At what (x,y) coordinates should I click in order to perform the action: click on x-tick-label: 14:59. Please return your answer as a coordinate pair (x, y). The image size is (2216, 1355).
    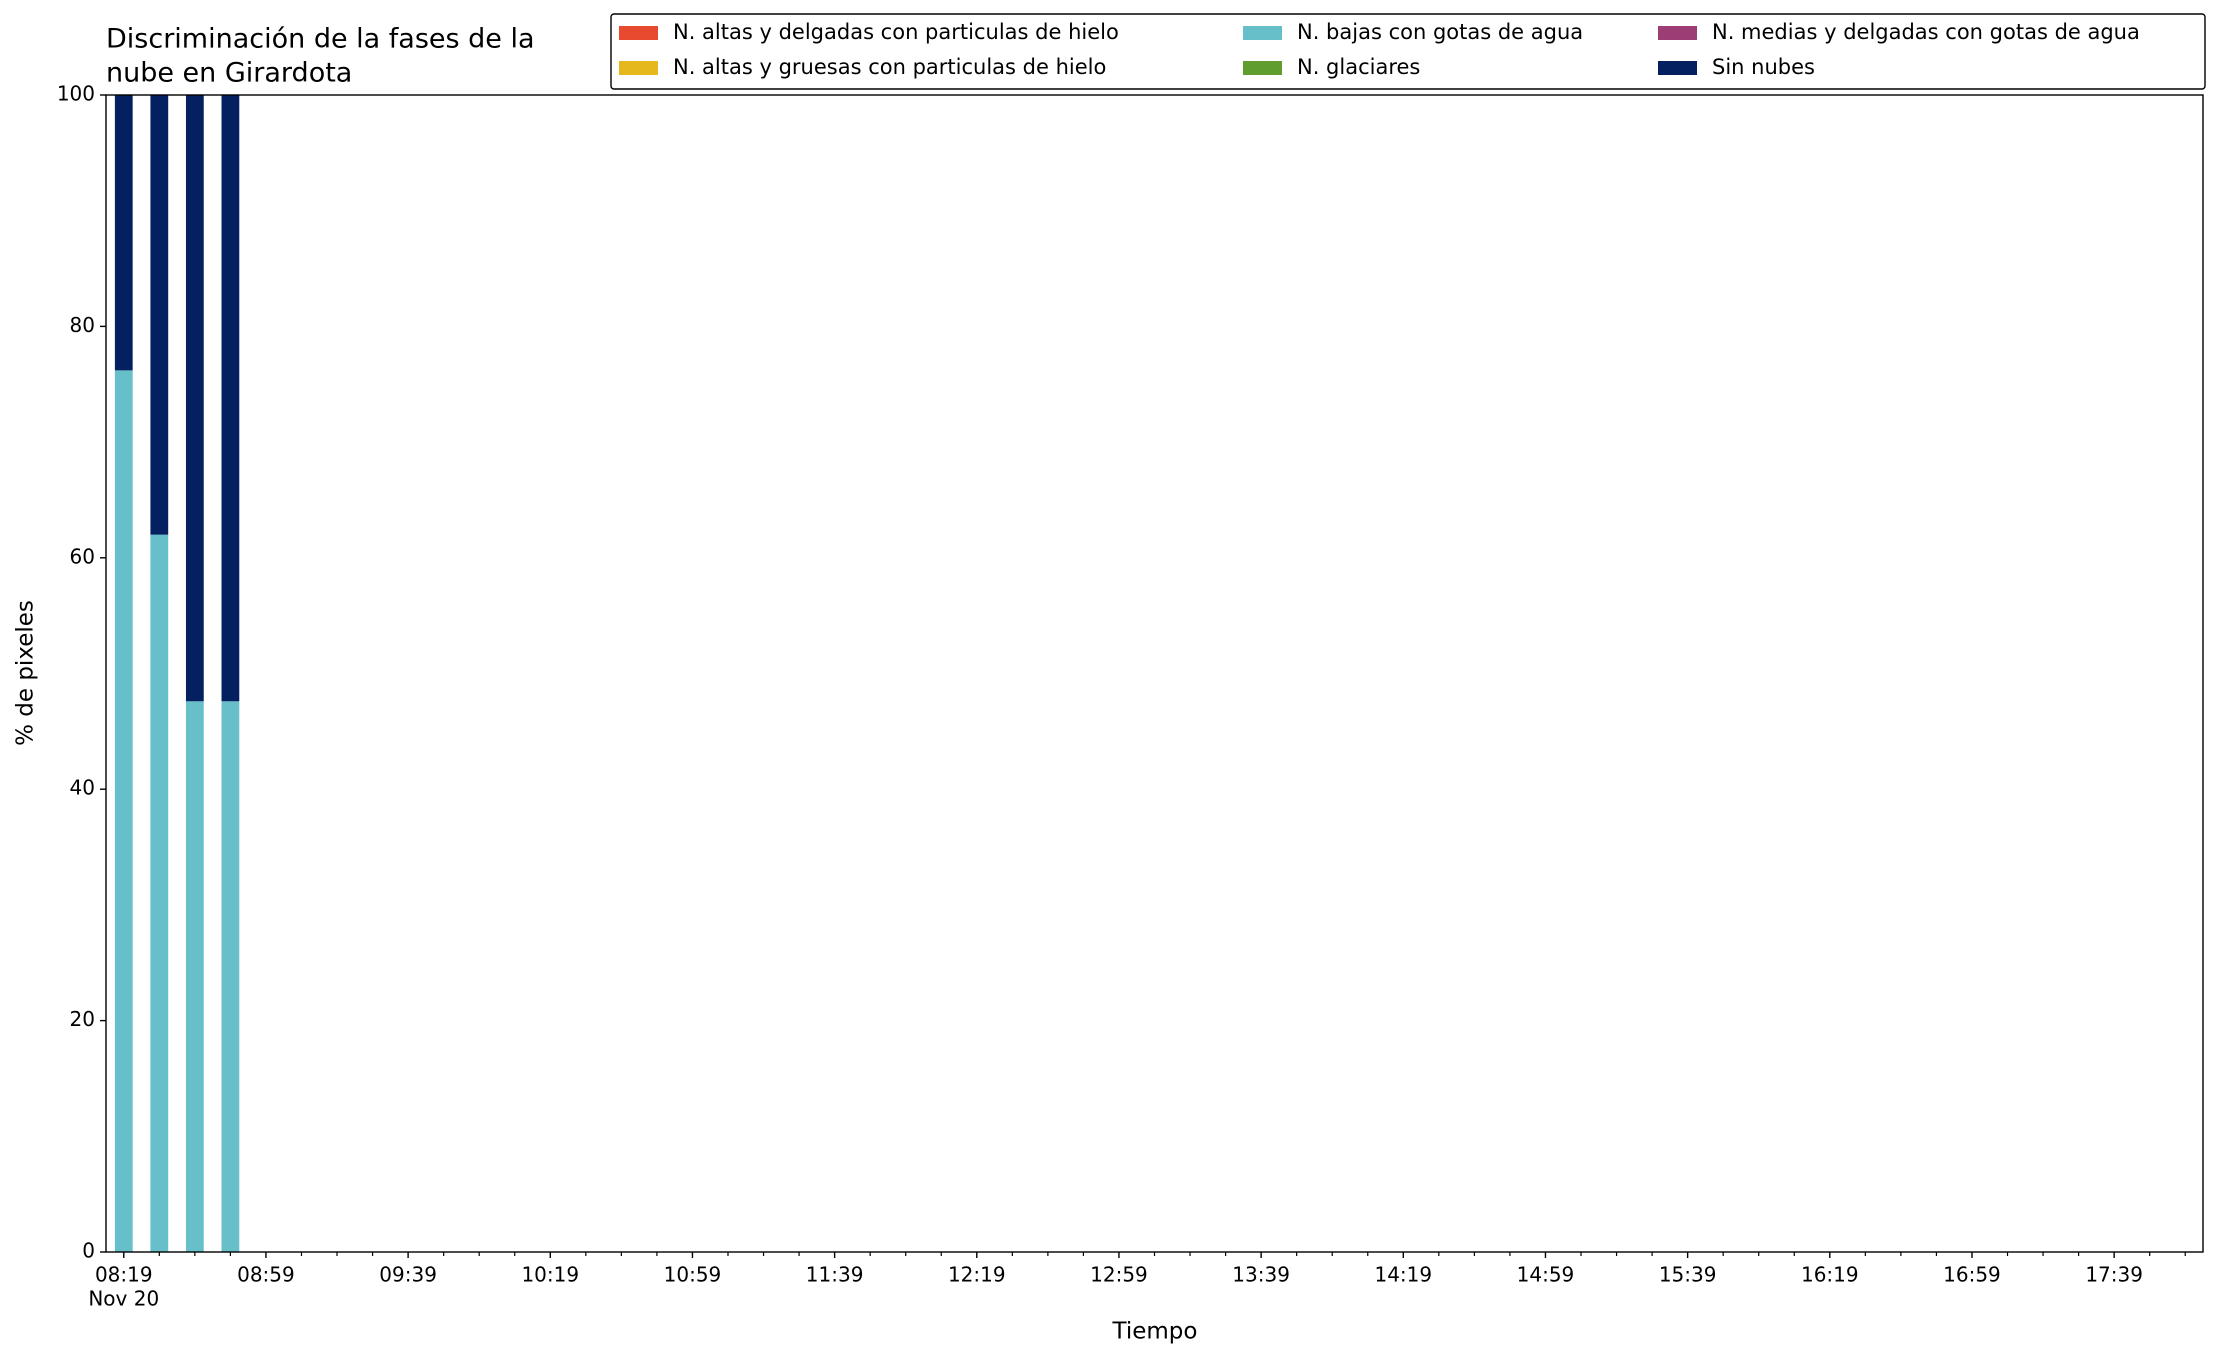
    Looking at the image, I should click on (1546, 1275).